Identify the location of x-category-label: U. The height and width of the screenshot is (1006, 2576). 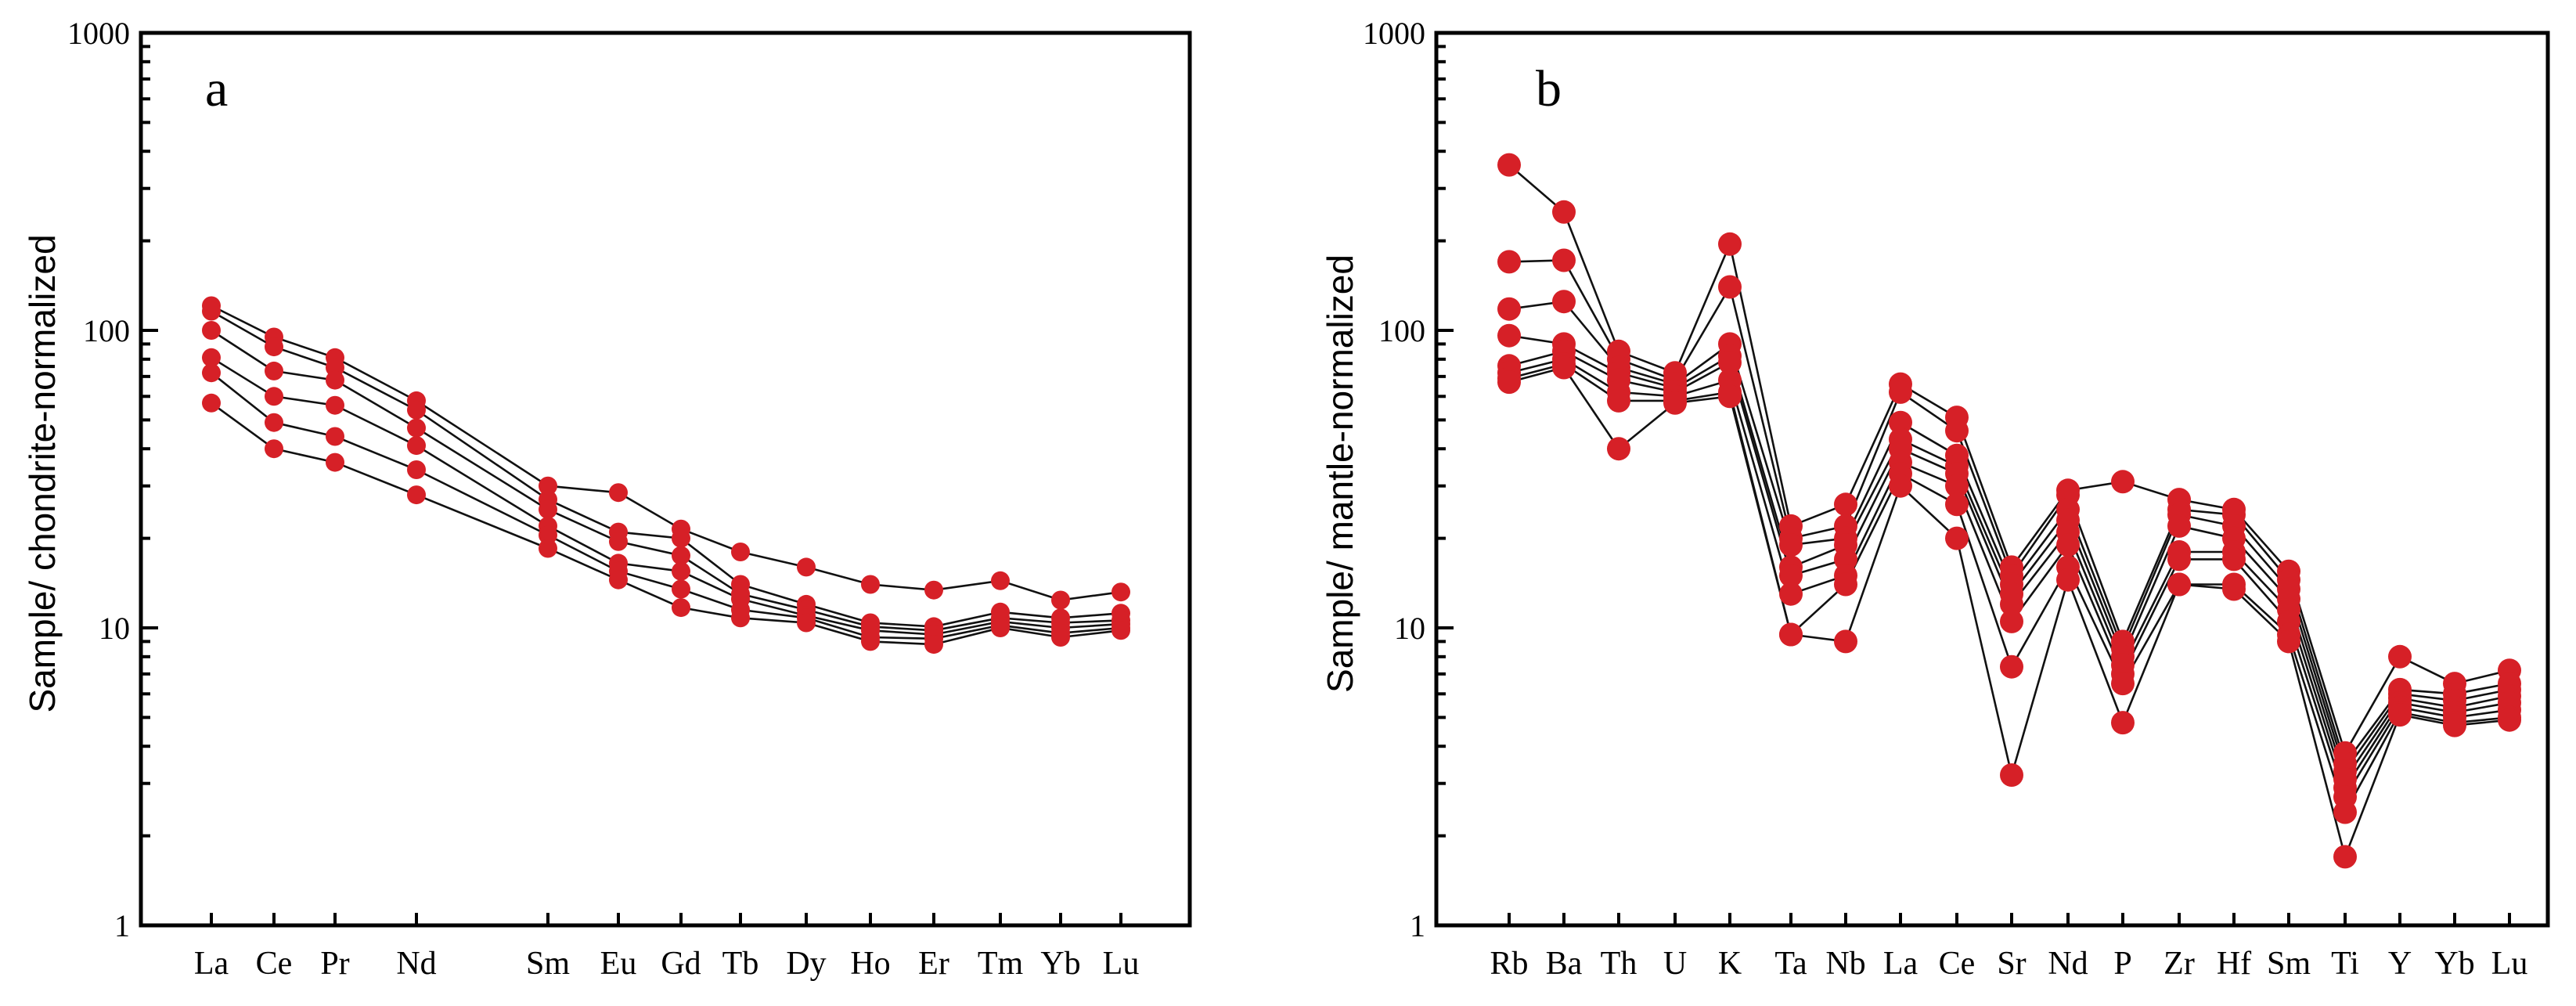
(1675, 964).